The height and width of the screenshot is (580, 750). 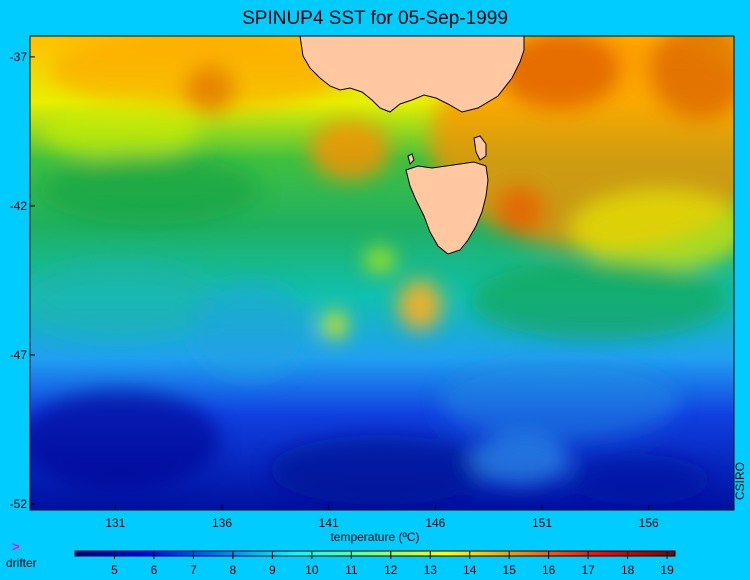 I want to click on land-flinders-island, so click(x=480, y=148).